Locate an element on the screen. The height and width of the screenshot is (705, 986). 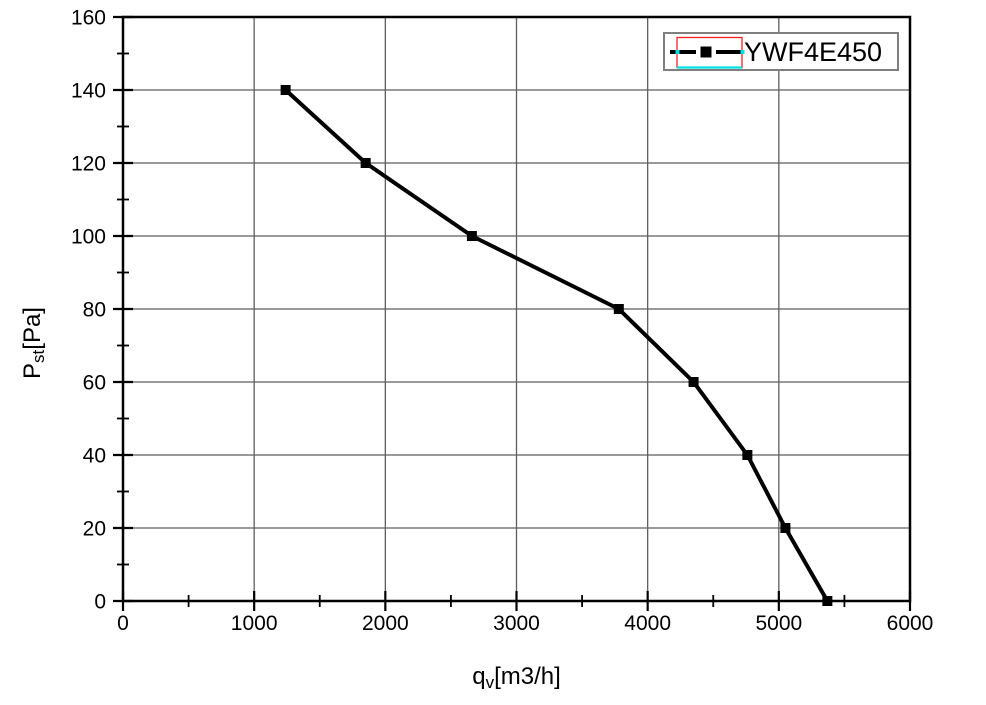
x-tick-label: 6000 is located at coordinates (910, 623).